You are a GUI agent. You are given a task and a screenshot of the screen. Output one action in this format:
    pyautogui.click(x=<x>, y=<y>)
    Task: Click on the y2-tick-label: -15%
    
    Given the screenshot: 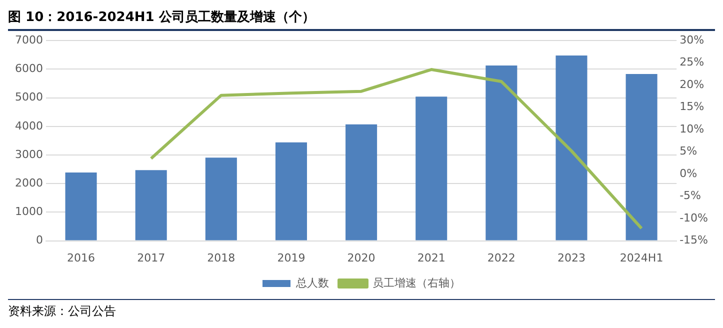 What is the action you would take?
    pyautogui.click(x=694, y=240)
    